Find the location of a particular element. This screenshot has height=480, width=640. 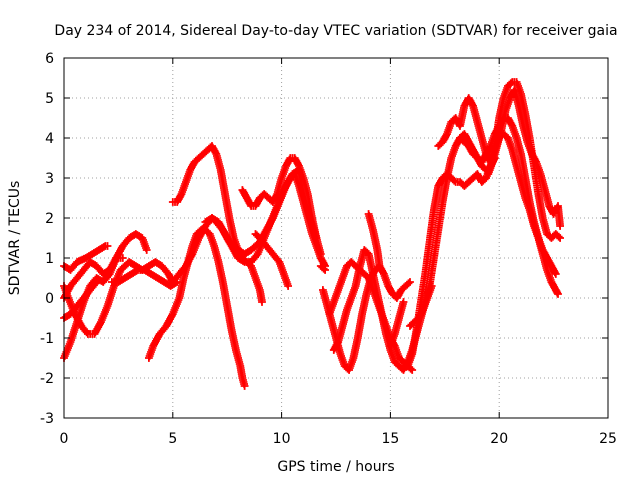

x-tick-labels: 0 5 10 15 20 25 is located at coordinates (338, 439).